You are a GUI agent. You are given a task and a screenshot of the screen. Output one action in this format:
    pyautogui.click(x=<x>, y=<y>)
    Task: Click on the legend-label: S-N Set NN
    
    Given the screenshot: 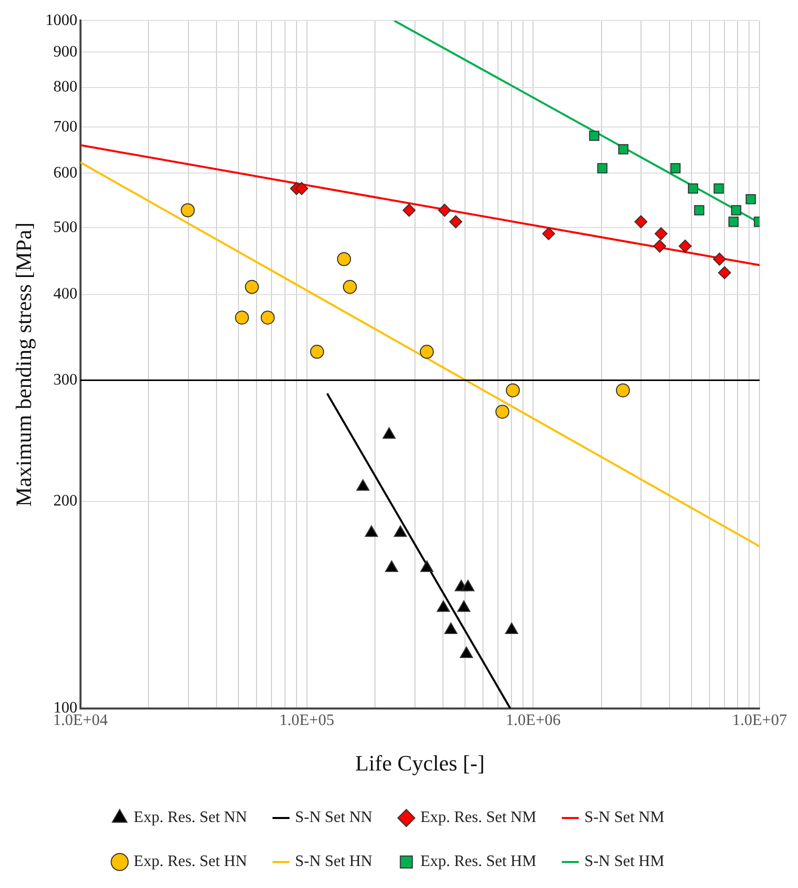 What is the action you would take?
    pyautogui.click(x=333, y=817)
    